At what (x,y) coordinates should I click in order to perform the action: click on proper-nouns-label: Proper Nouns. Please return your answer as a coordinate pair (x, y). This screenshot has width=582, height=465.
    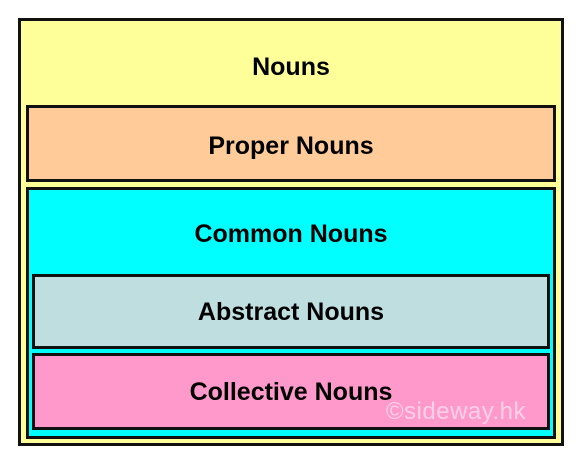
    Looking at the image, I should click on (291, 146).